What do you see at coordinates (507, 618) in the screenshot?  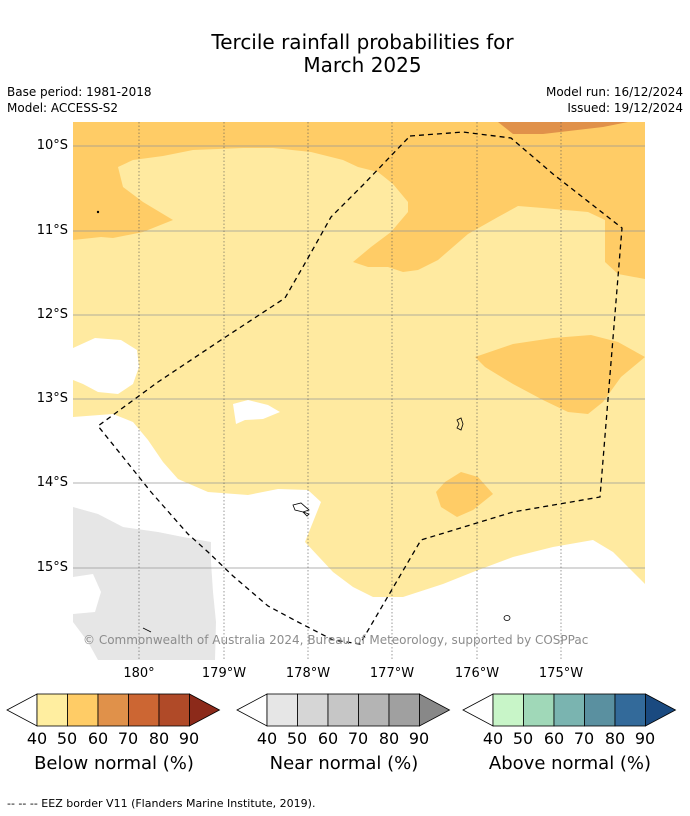 I see `island-southeast` at bounding box center [507, 618].